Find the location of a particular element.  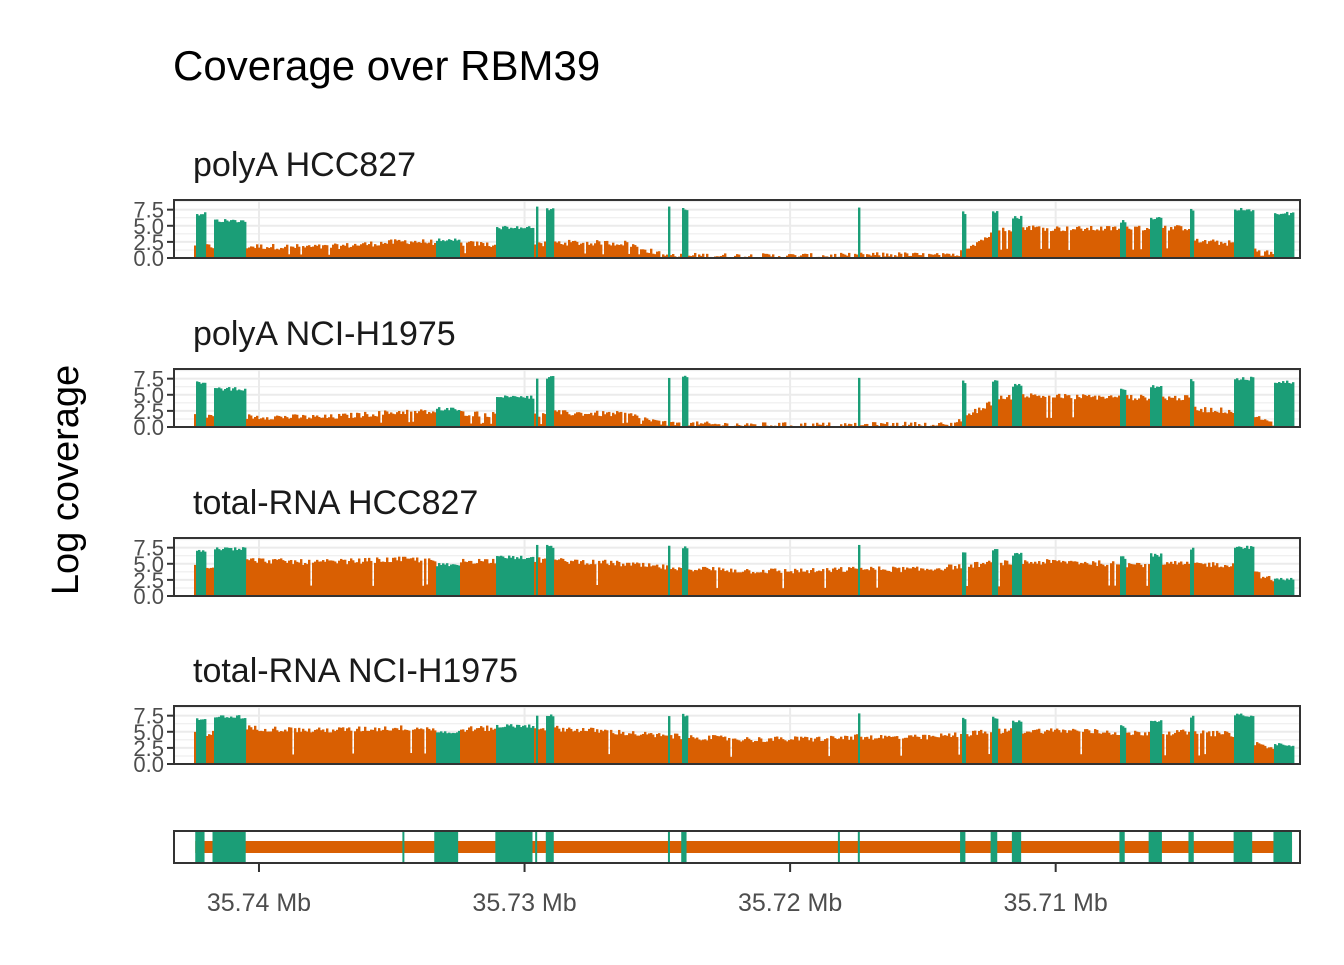

gene-model-track is located at coordinates (737, 847).